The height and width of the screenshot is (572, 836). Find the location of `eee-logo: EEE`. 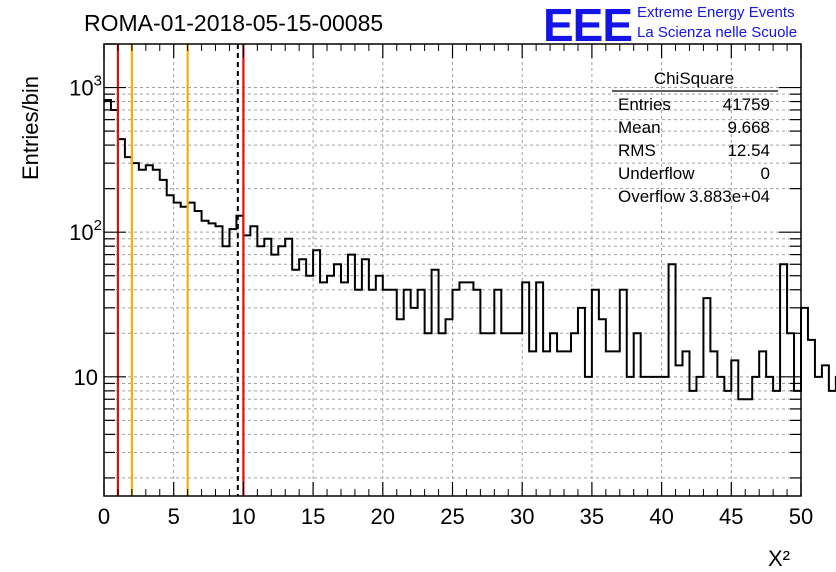

eee-logo: EEE is located at coordinates (588, 25).